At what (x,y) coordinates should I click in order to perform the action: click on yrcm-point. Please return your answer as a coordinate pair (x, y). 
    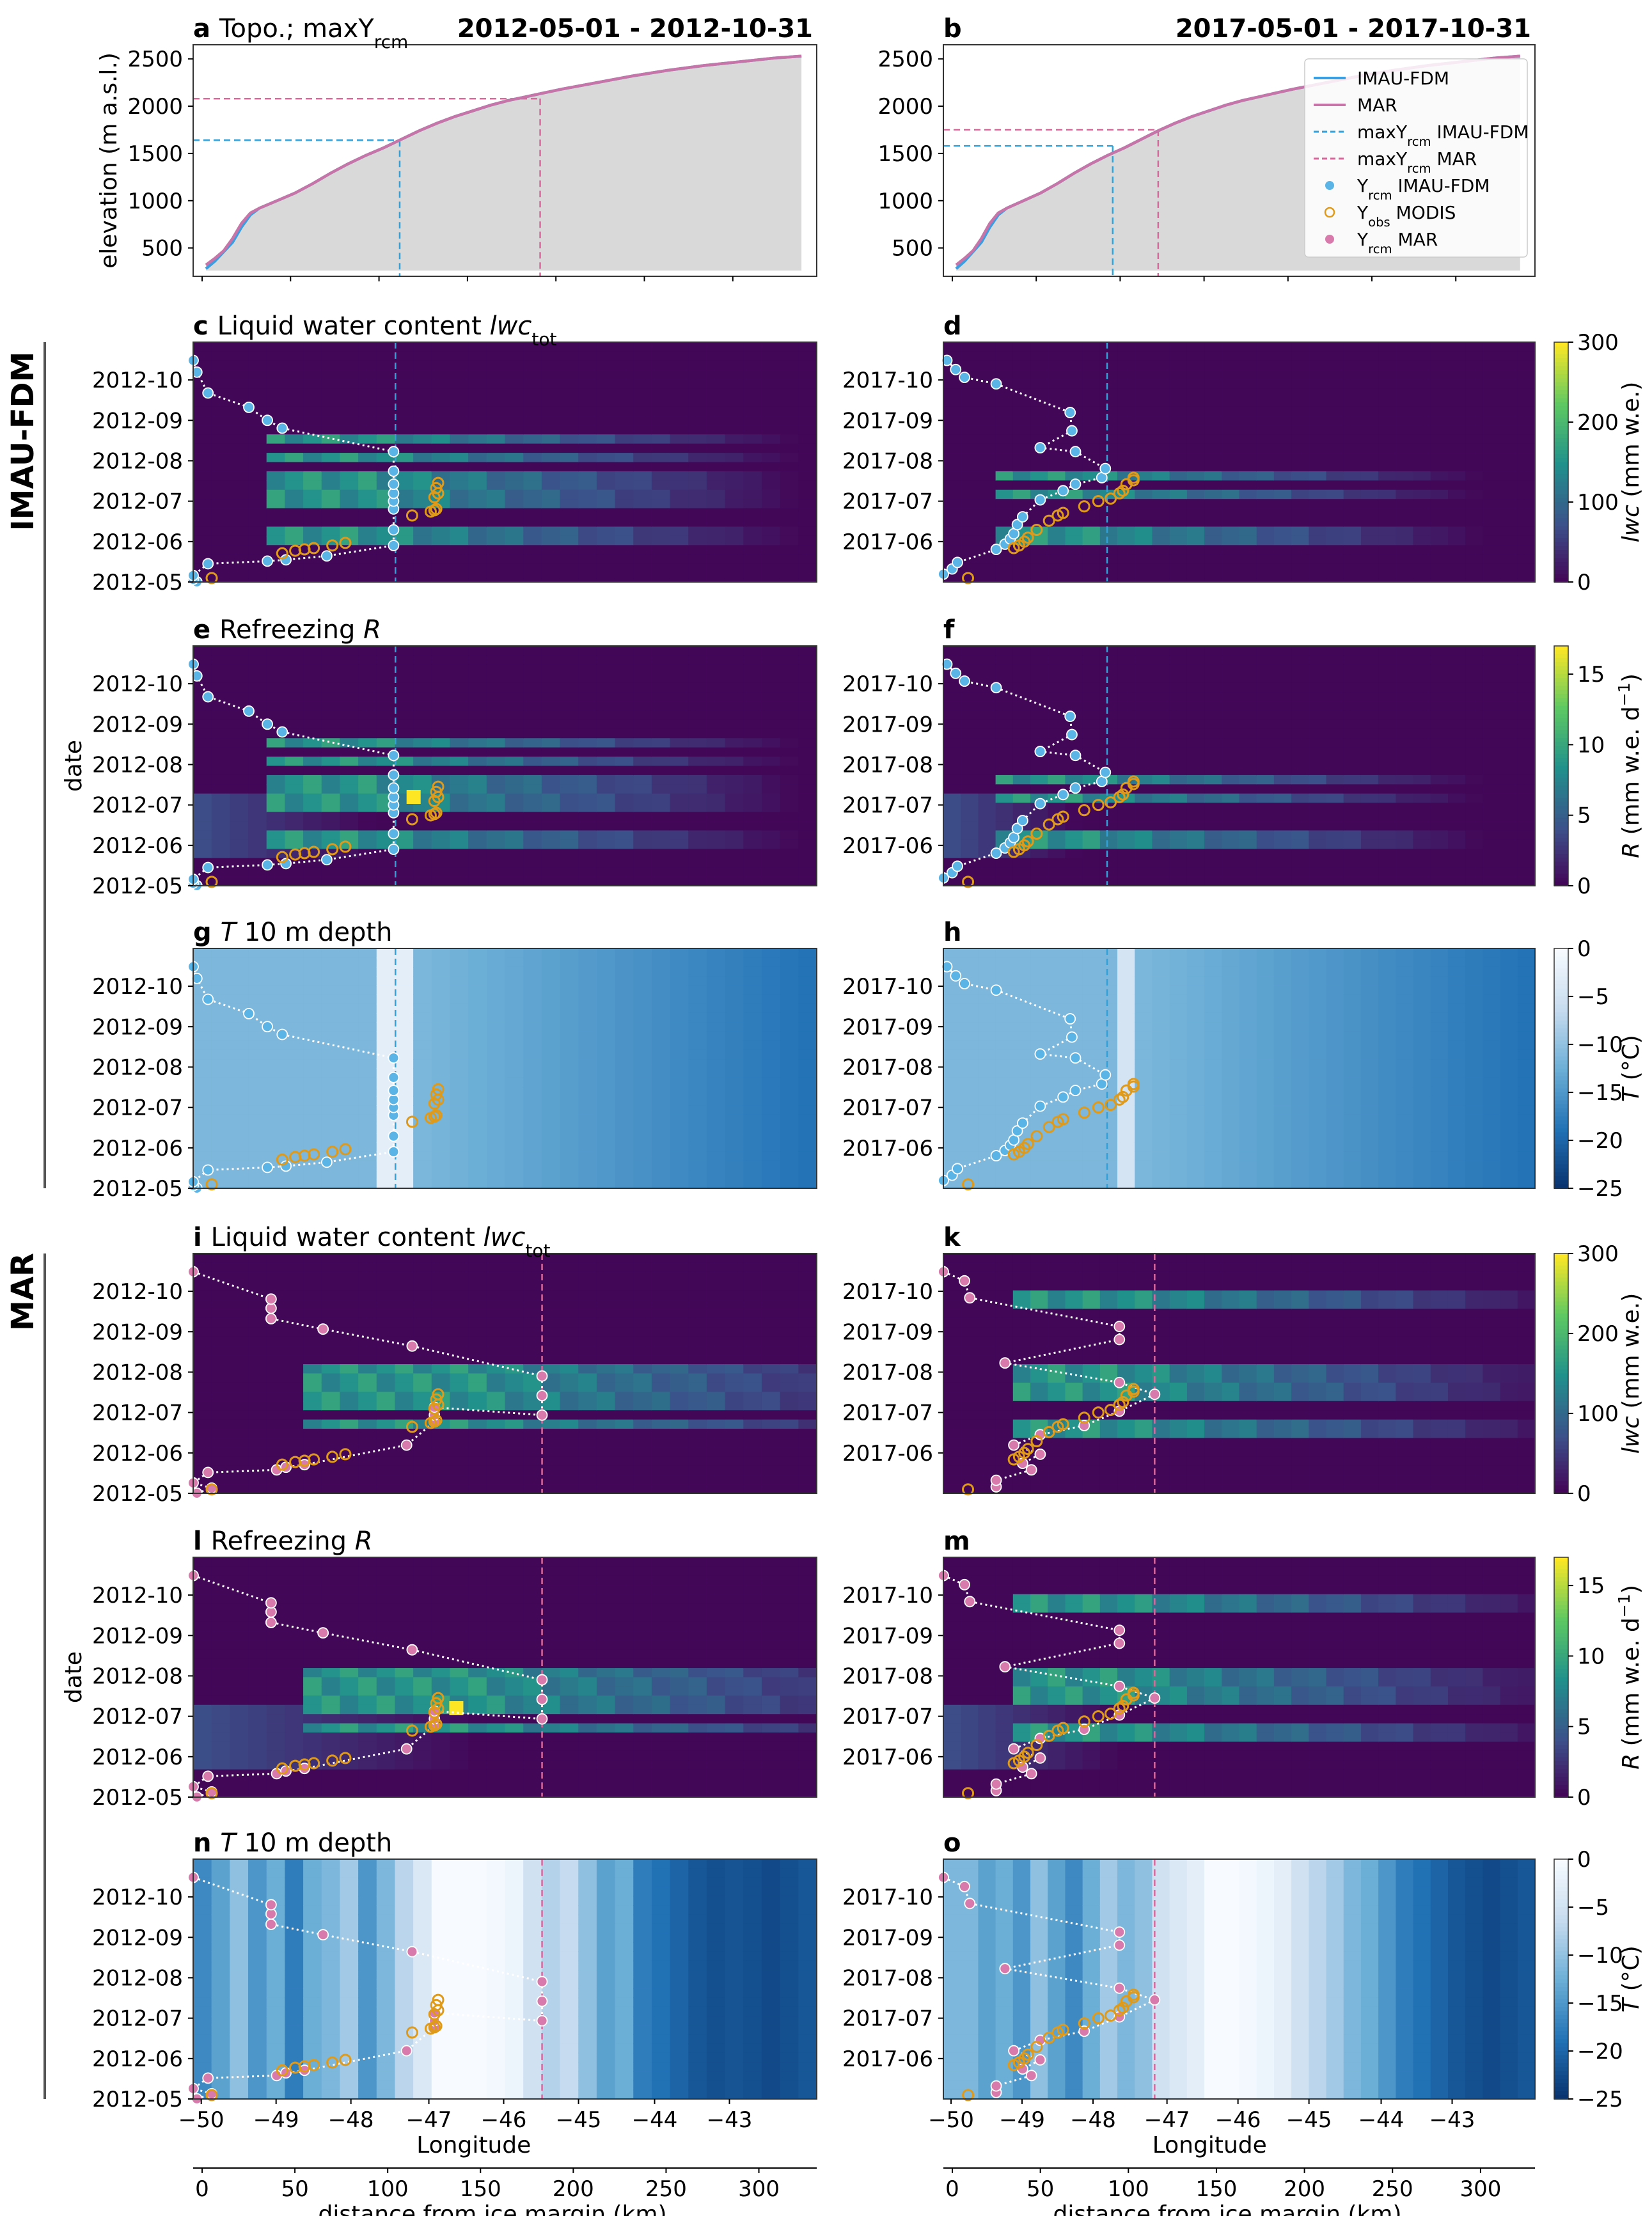
    Looking at the image, I should click on (996, 853).